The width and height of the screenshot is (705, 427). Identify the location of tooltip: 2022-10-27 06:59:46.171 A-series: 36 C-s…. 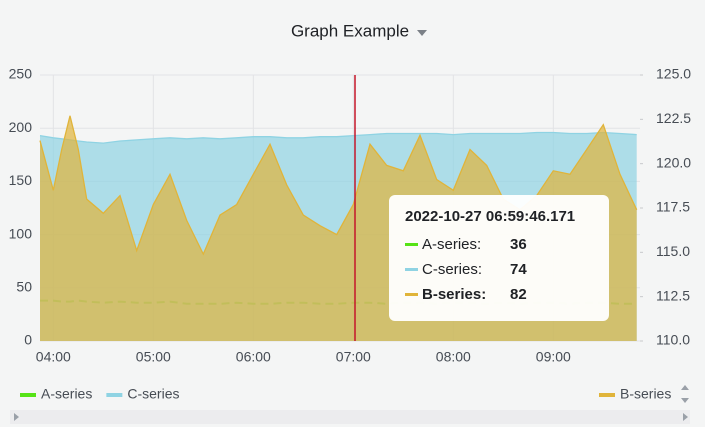
(499, 258).